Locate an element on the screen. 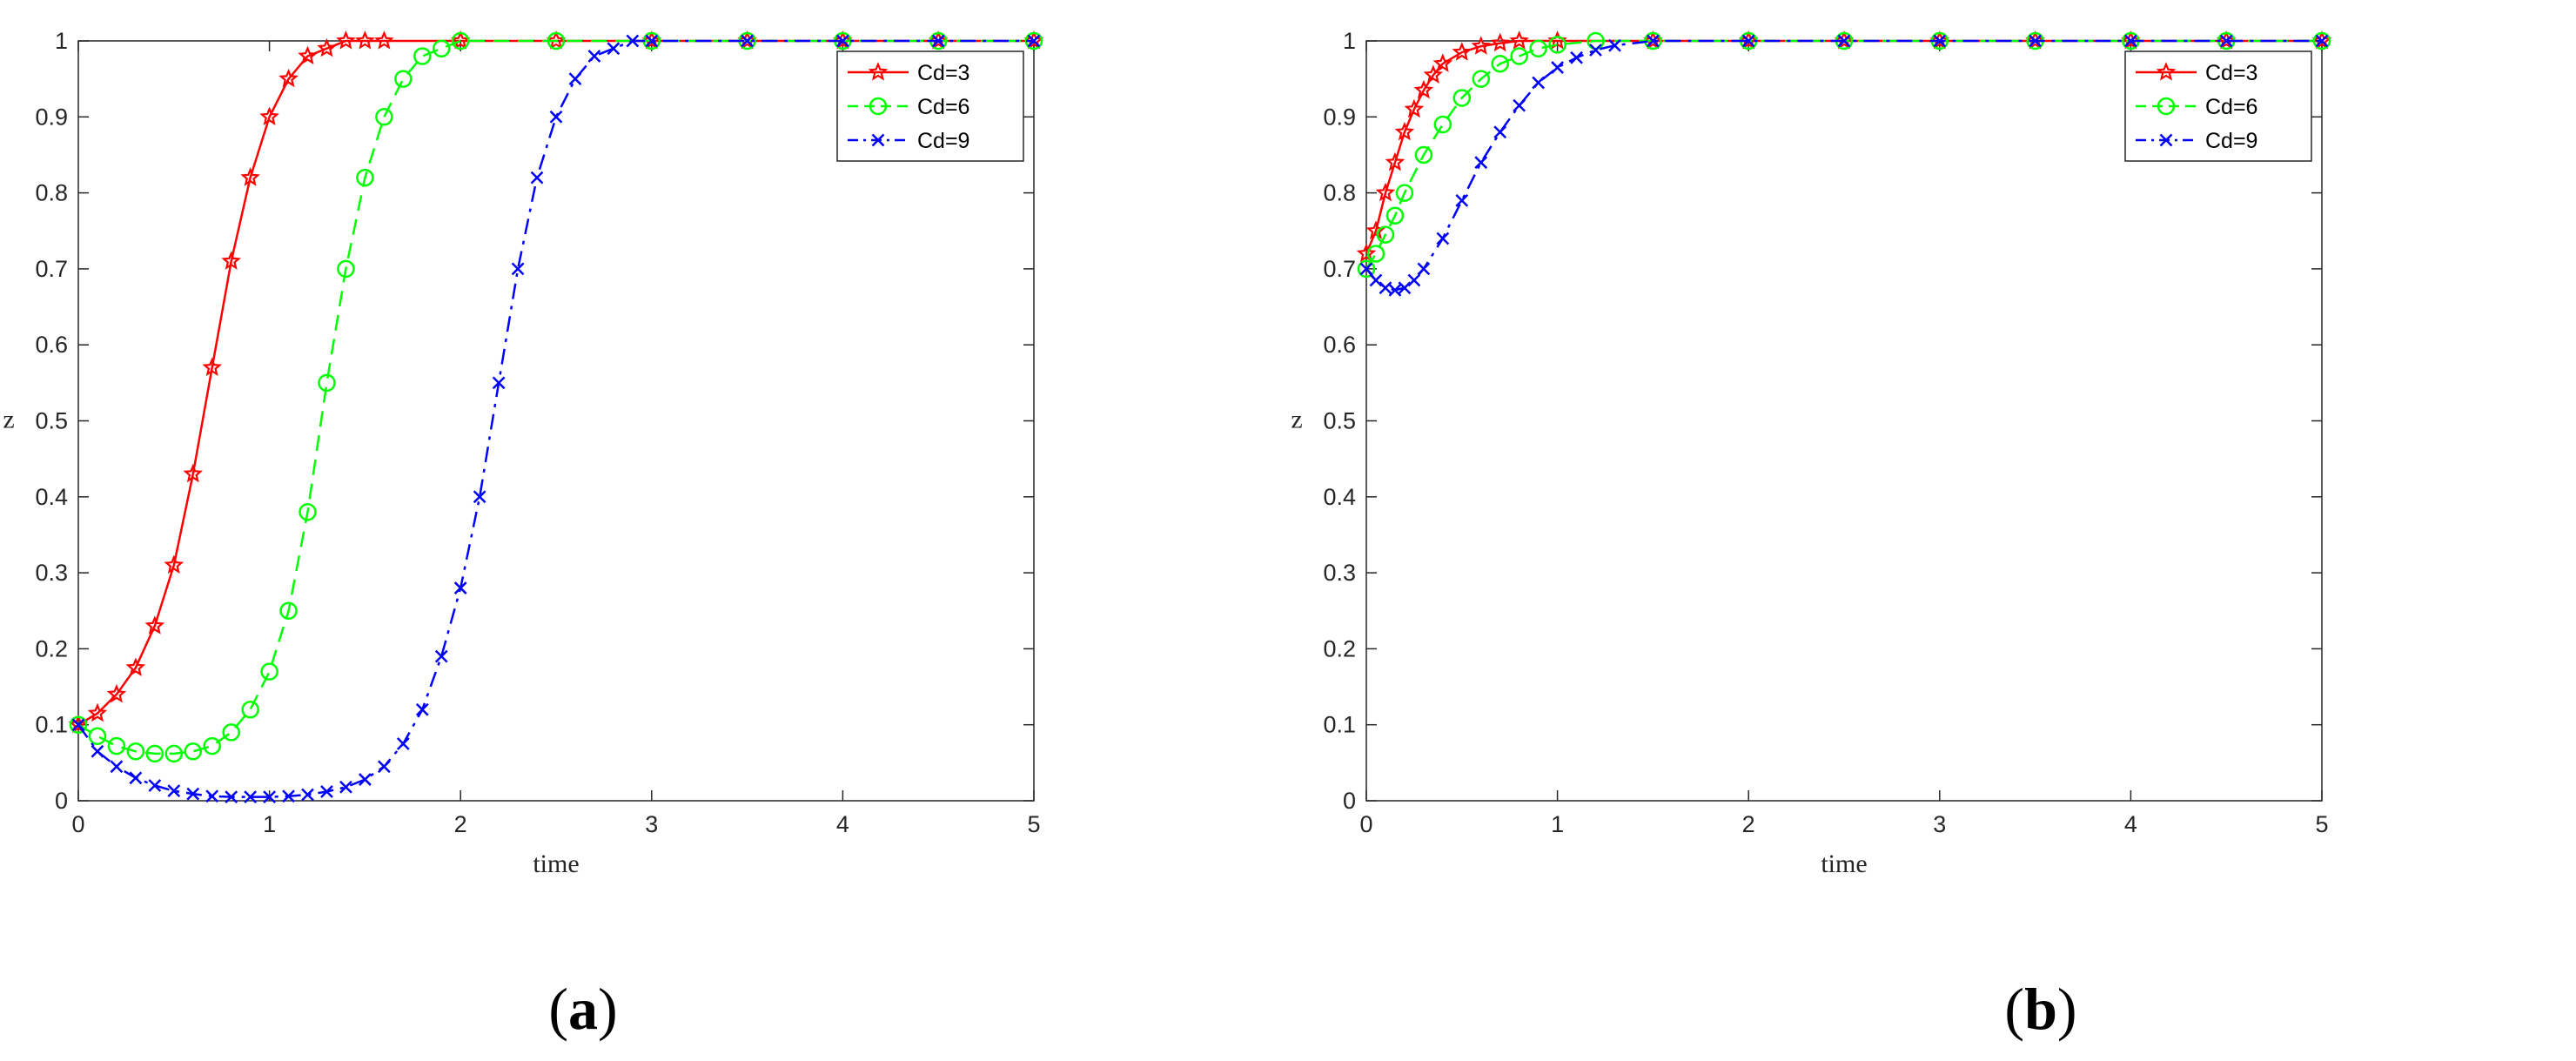 The height and width of the screenshot is (1061, 2576). legend-a: Cd=3 Cd=6 Cd=9 is located at coordinates (930, 106).